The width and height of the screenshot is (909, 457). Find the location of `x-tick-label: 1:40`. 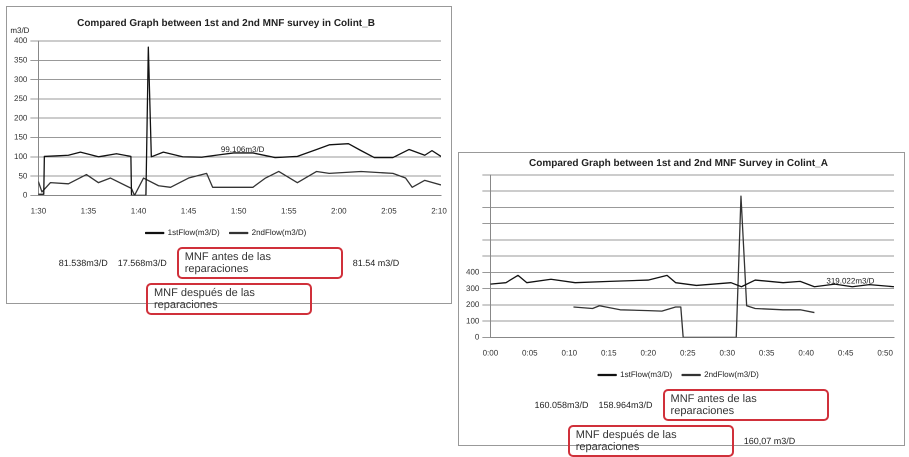

x-tick-label: 1:40 is located at coordinates (138, 211).